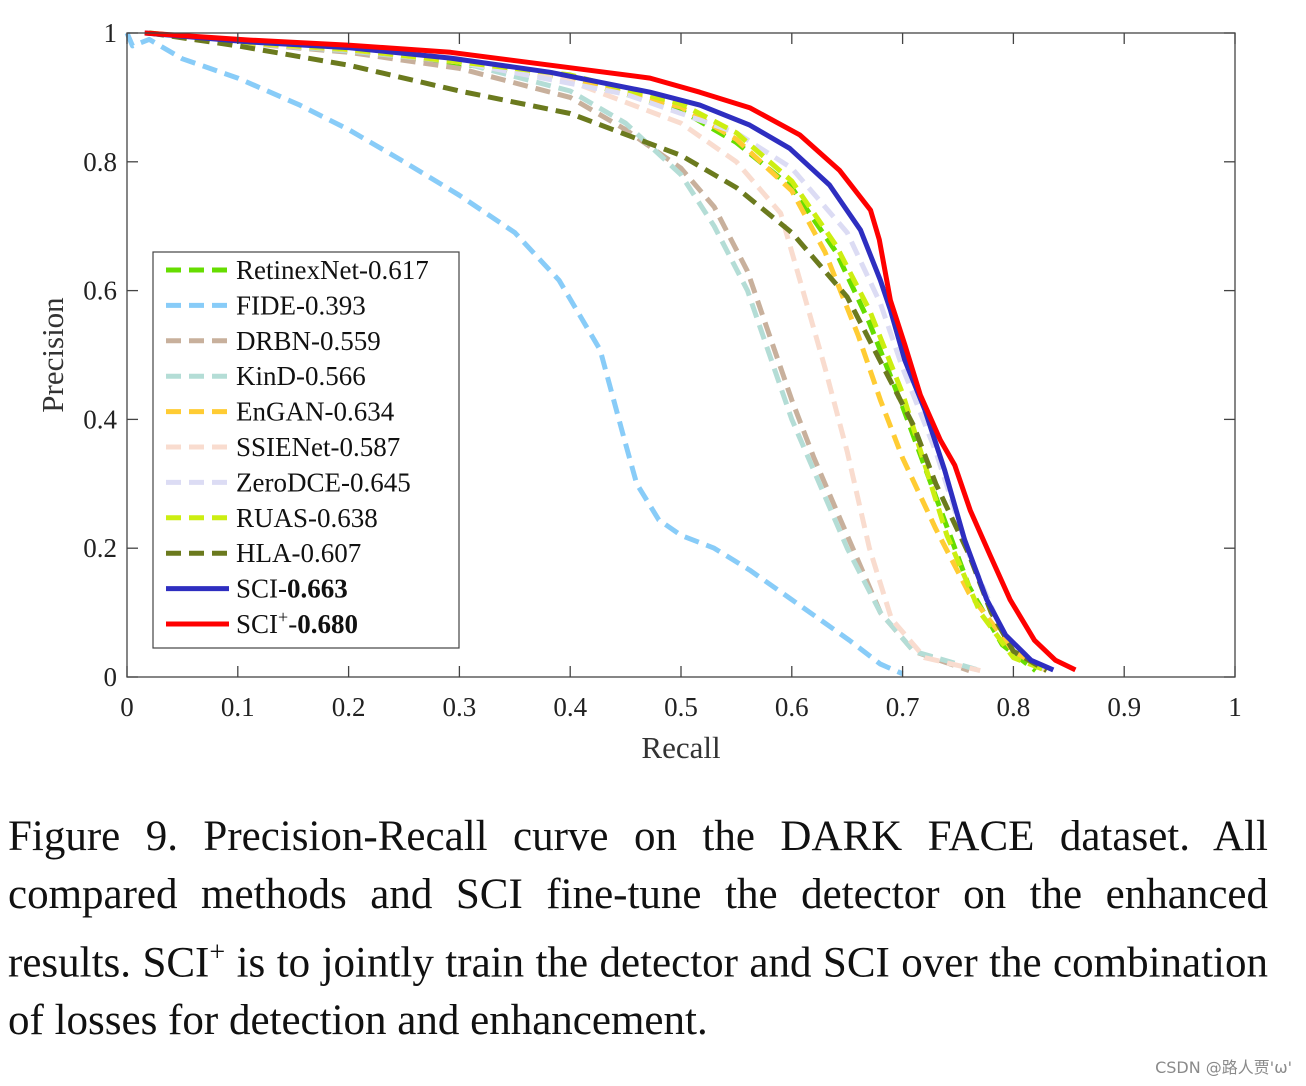 This screenshot has height=1086, width=1306. Describe the element at coordinates (792, 707) in the screenshot. I see `x-tick-label: 0.6` at that location.